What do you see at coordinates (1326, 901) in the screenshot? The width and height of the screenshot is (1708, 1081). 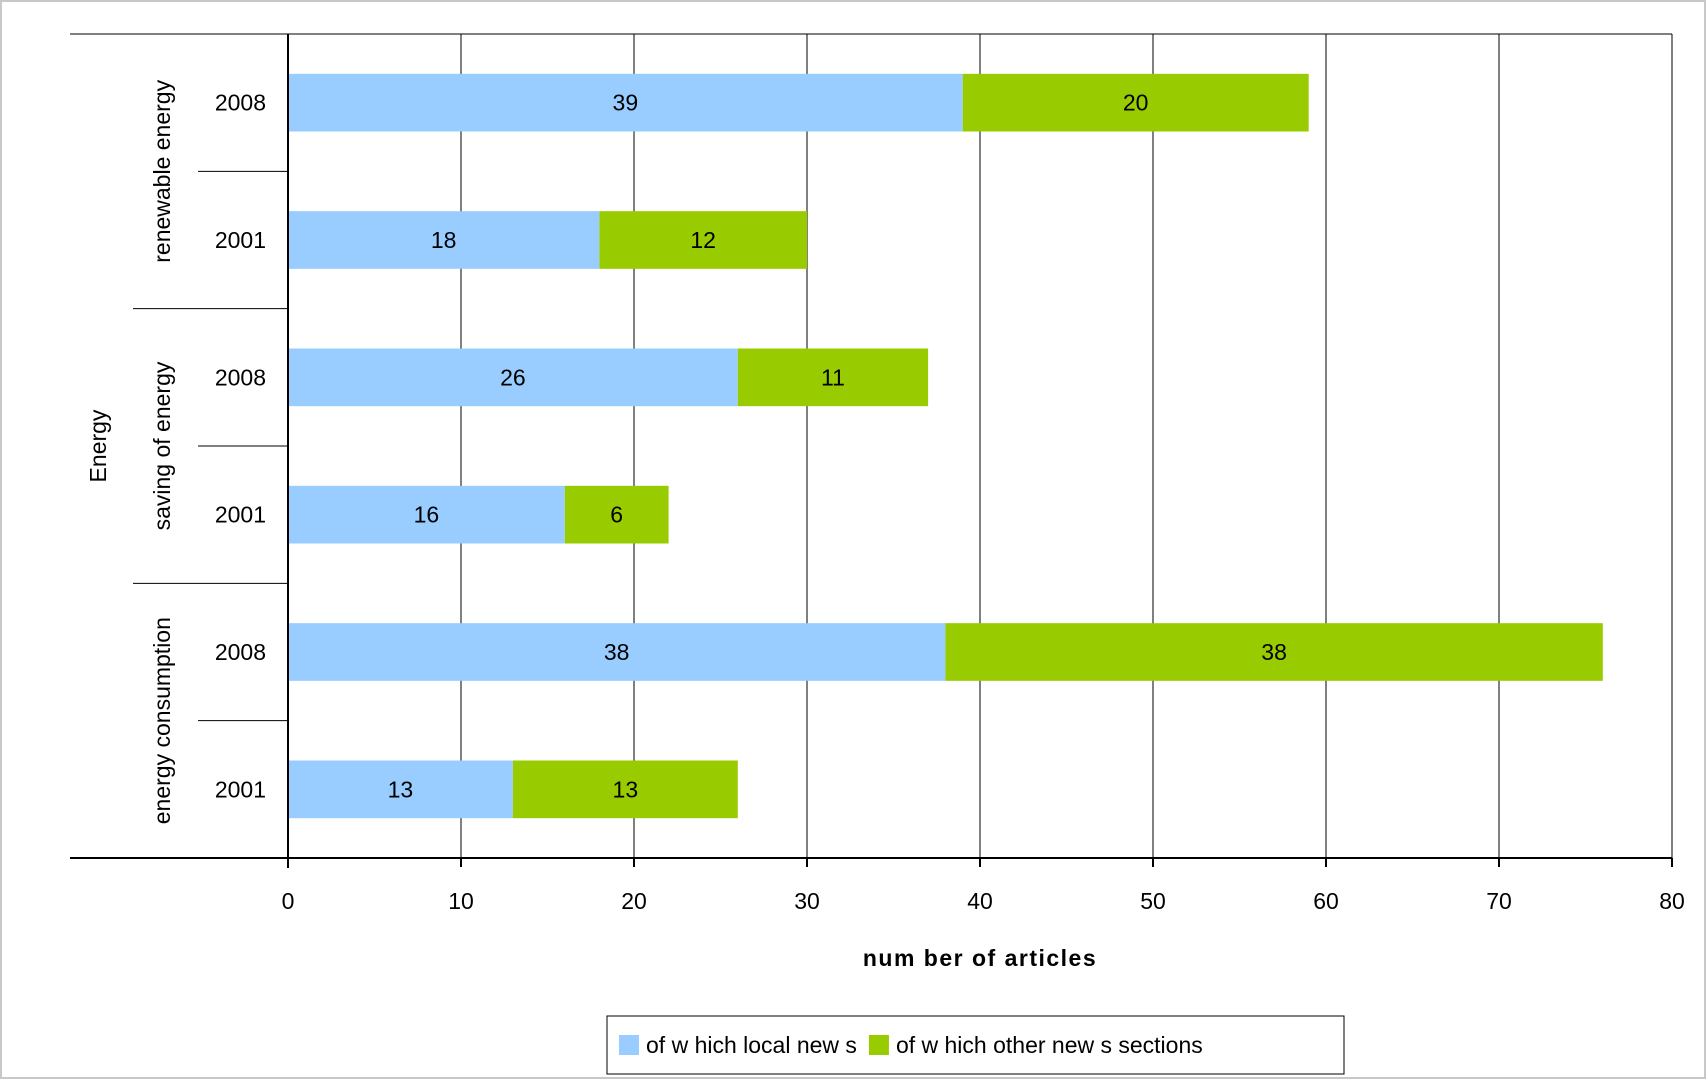 I see `x-tick-label: 60` at bounding box center [1326, 901].